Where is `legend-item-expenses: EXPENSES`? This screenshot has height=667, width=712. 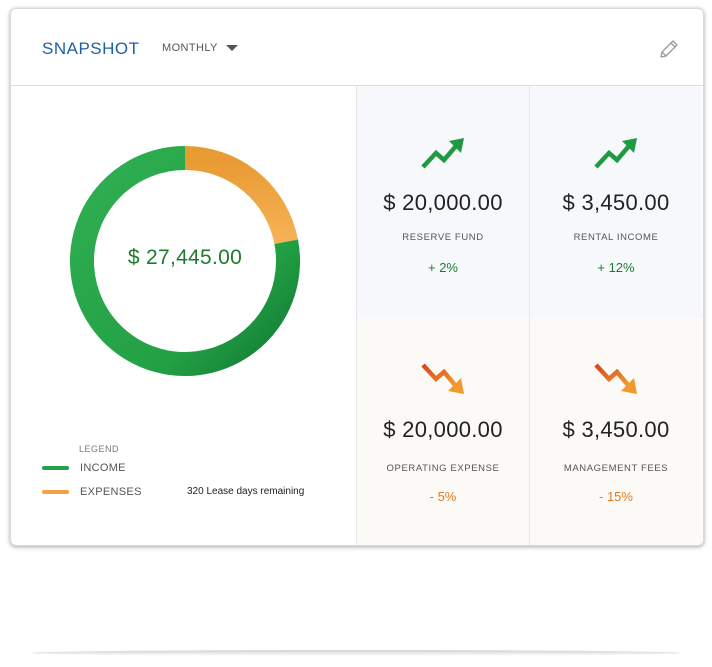
legend-item-expenses: EXPENSES is located at coordinates (92, 492).